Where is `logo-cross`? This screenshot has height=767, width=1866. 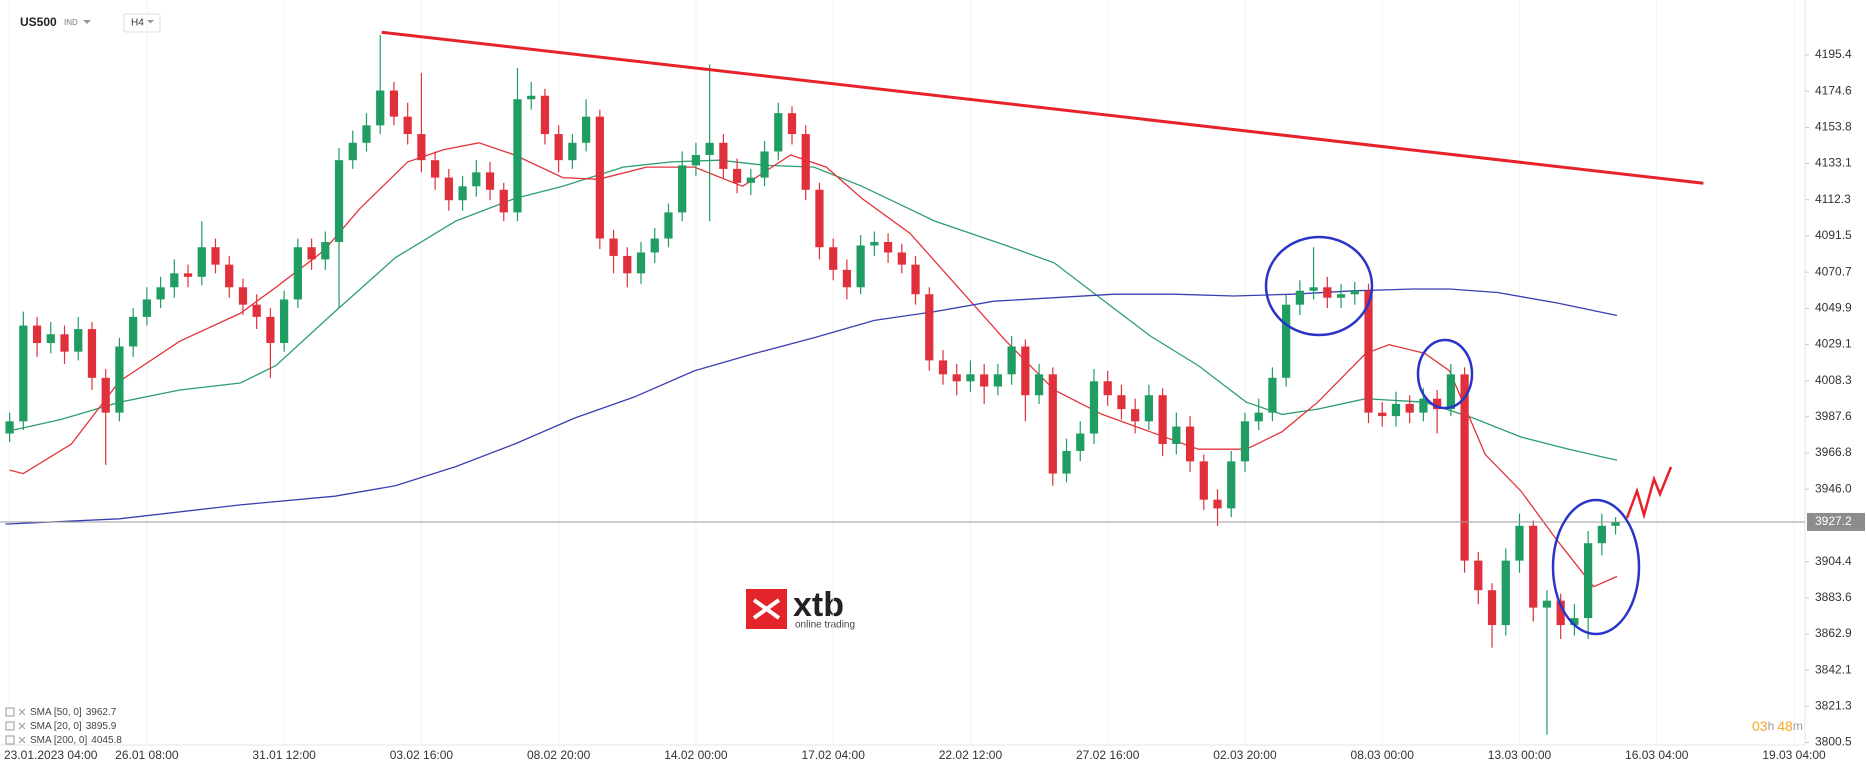
logo-cross is located at coordinates (766, 609).